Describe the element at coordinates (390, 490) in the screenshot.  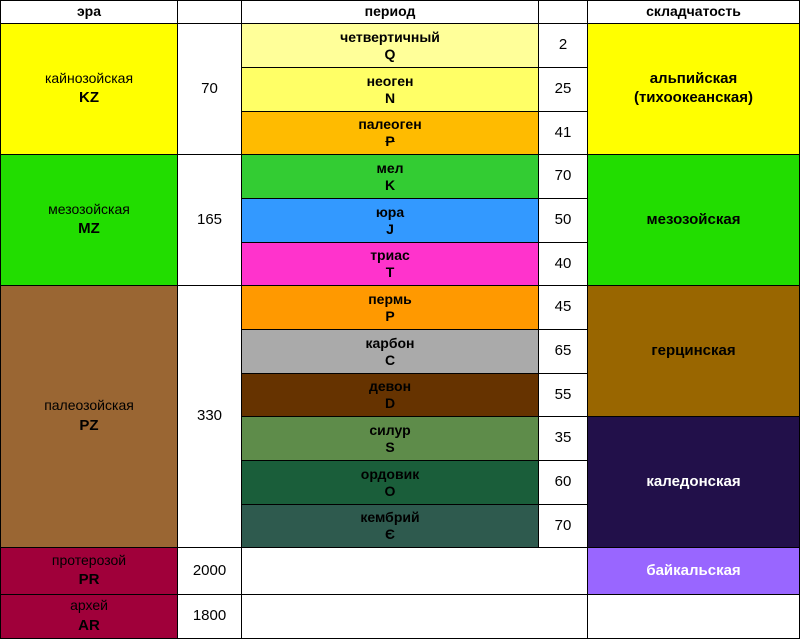
I see `period-code: O` at that location.